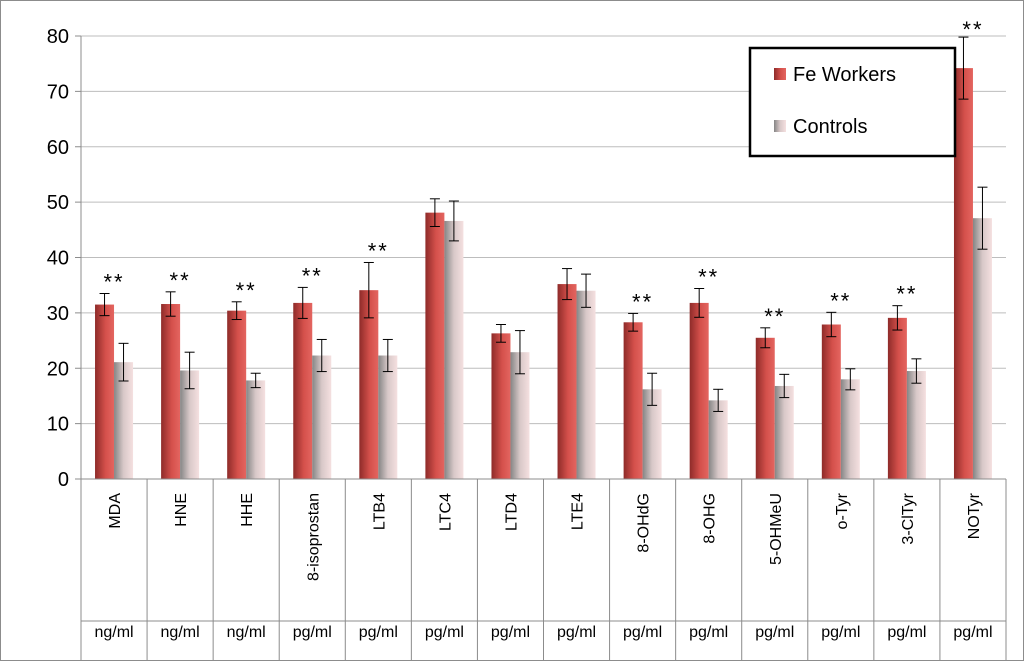  Describe the element at coordinates (644, 523) in the screenshot. I see `category-label: 8-OHdG` at that location.